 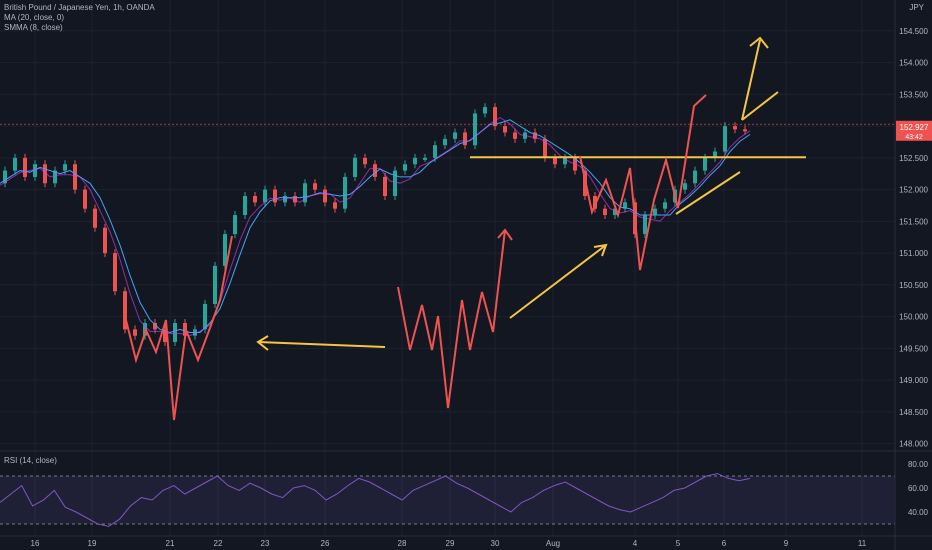 I want to click on x-tick-label: 4, so click(x=635, y=543).